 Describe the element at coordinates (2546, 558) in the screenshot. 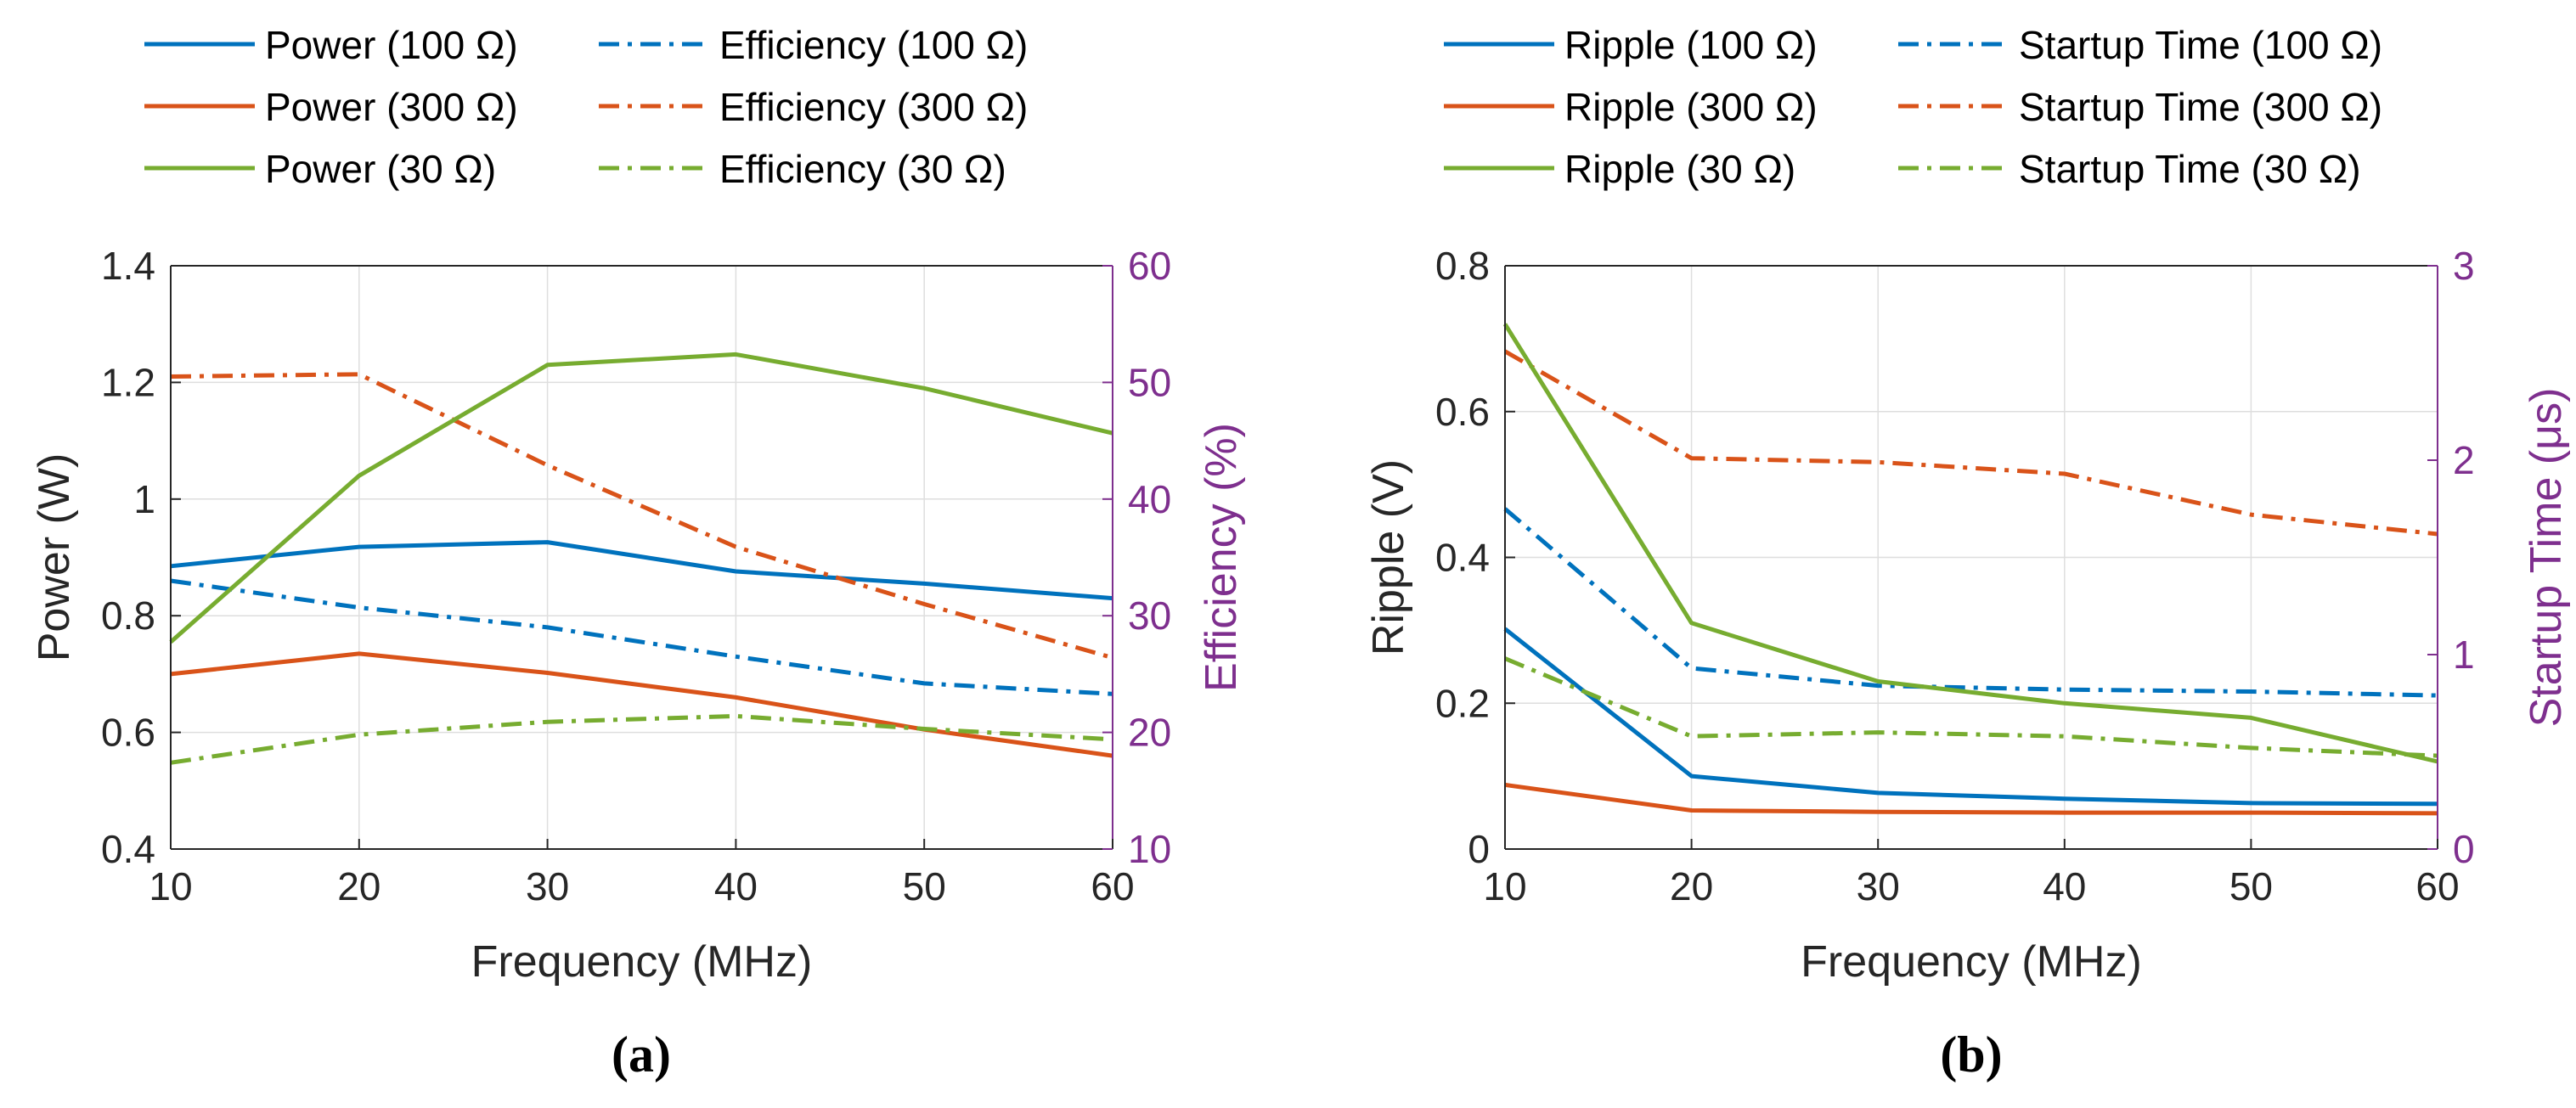

I see `y2-axis-title: Startup Time (μs)` at that location.